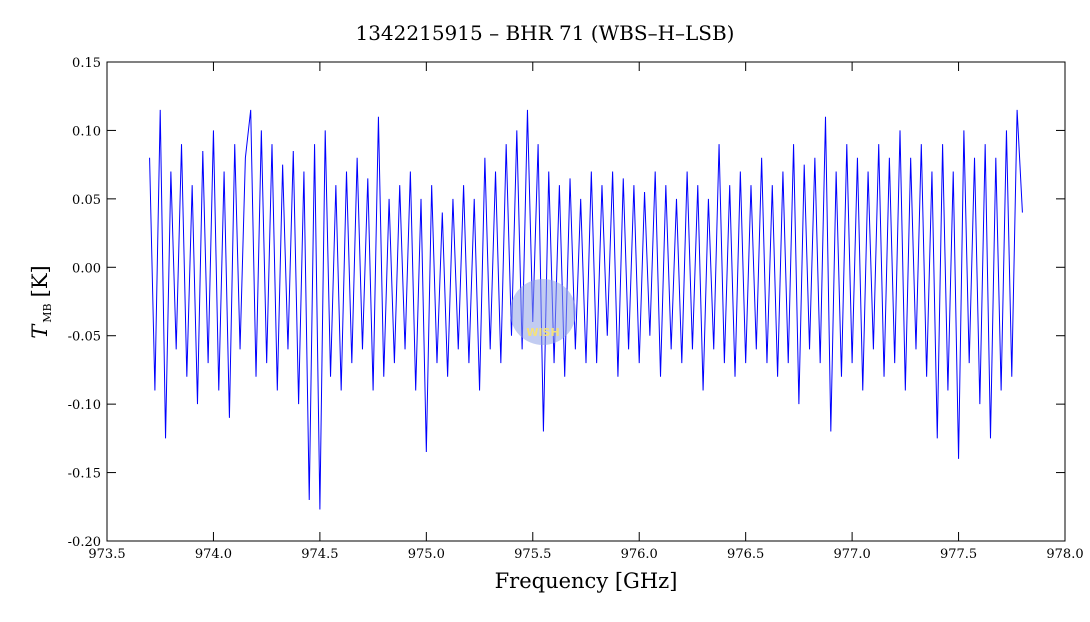 The height and width of the screenshot is (622, 1090). What do you see at coordinates (84, 474) in the screenshot?
I see `y-tick-label: -0.15` at bounding box center [84, 474].